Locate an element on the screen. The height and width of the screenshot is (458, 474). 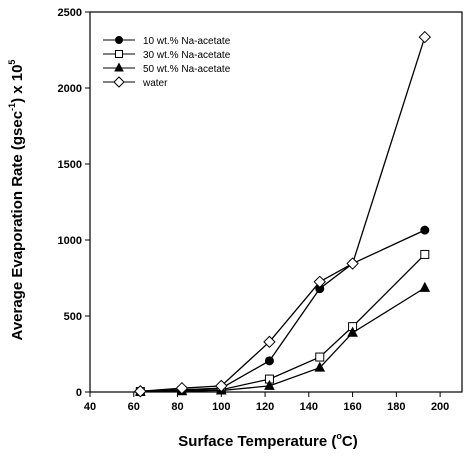
x-tick-label: 160 is located at coordinates (352, 407).